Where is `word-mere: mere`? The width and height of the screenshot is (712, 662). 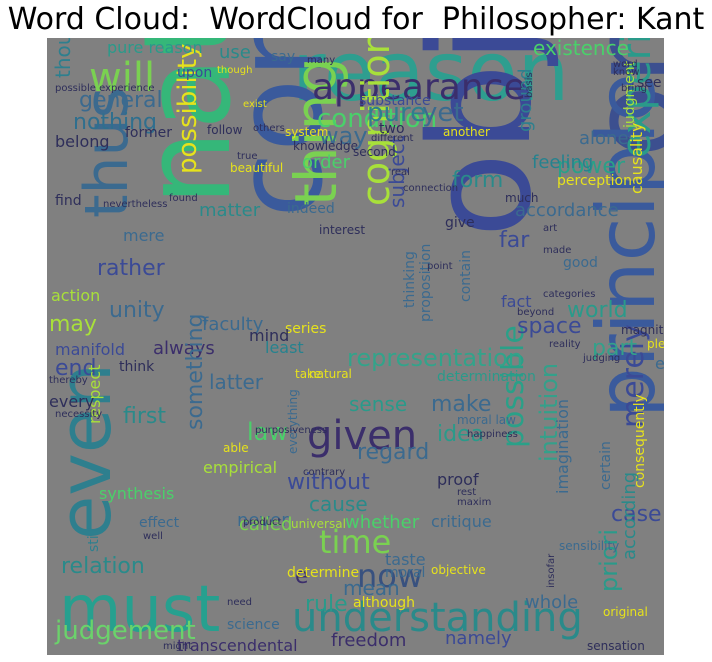 word-mere: mere is located at coordinates (144, 235).